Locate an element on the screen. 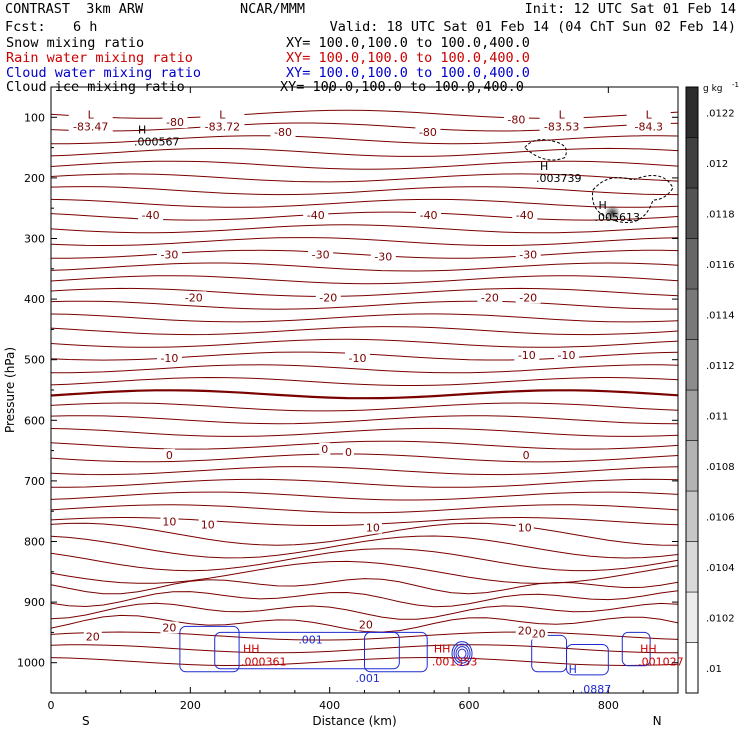 Image resolution: width=740 pixels, height=740 pixels. low-value: -83.72 is located at coordinates (222, 126).